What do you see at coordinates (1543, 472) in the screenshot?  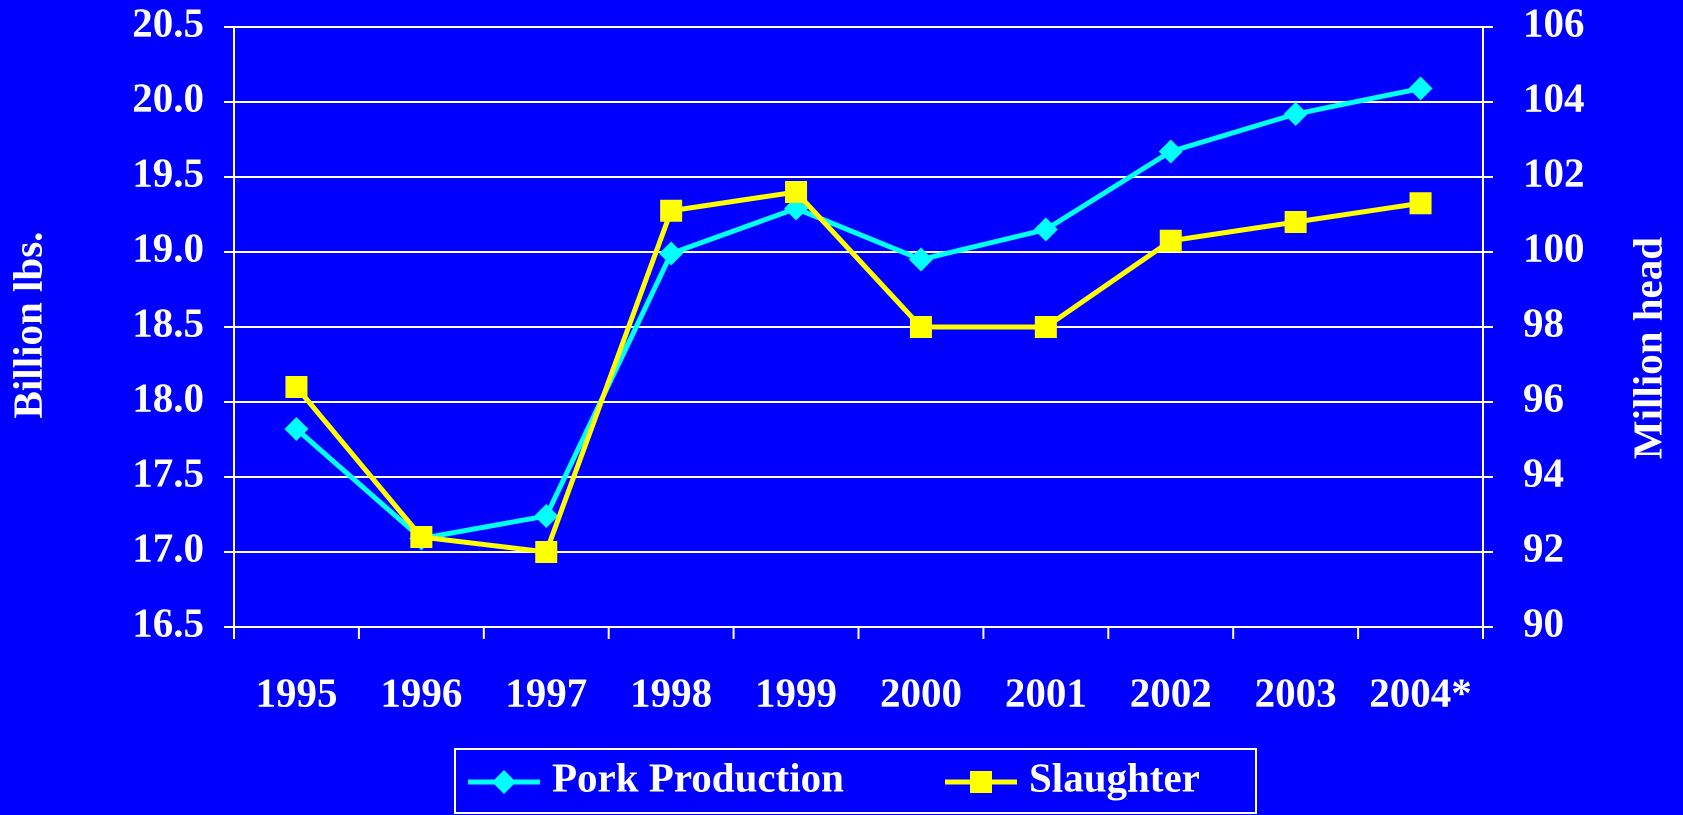 I see `y2-tick-label: 94` at bounding box center [1543, 472].